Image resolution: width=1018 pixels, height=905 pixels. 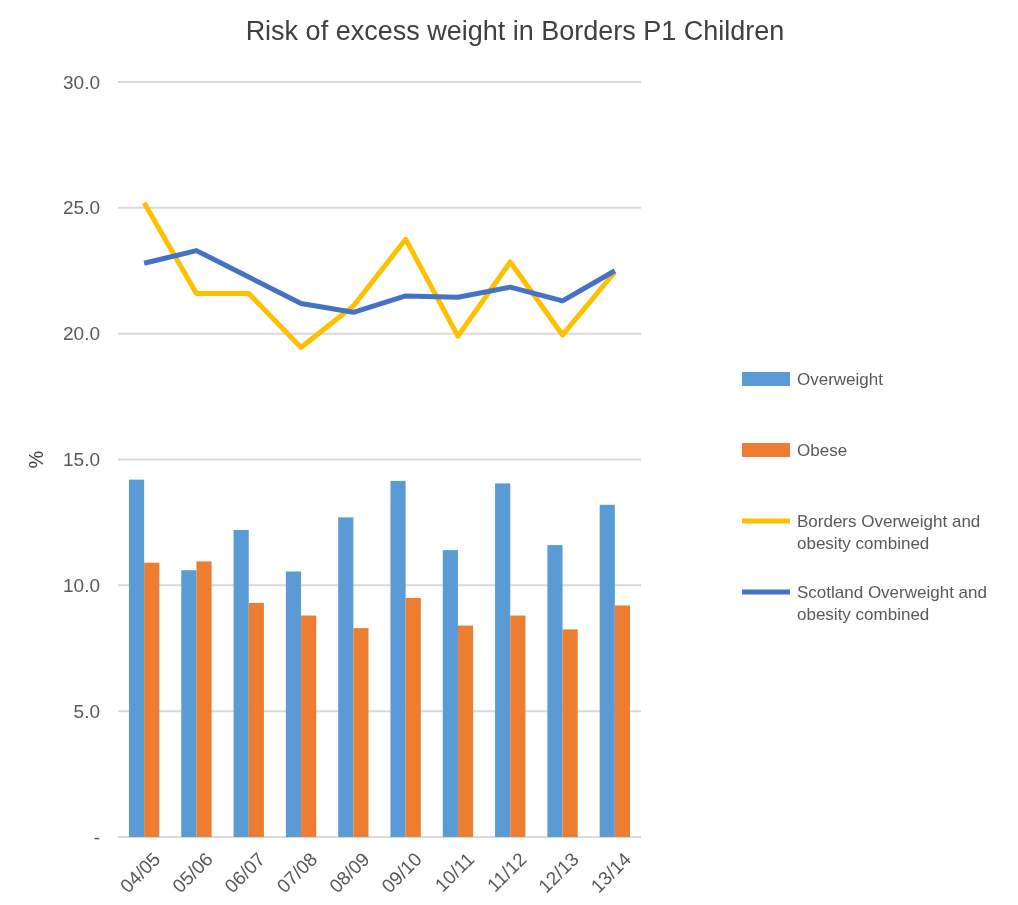 I want to click on y-tick-label: 15.0, so click(x=81, y=460).